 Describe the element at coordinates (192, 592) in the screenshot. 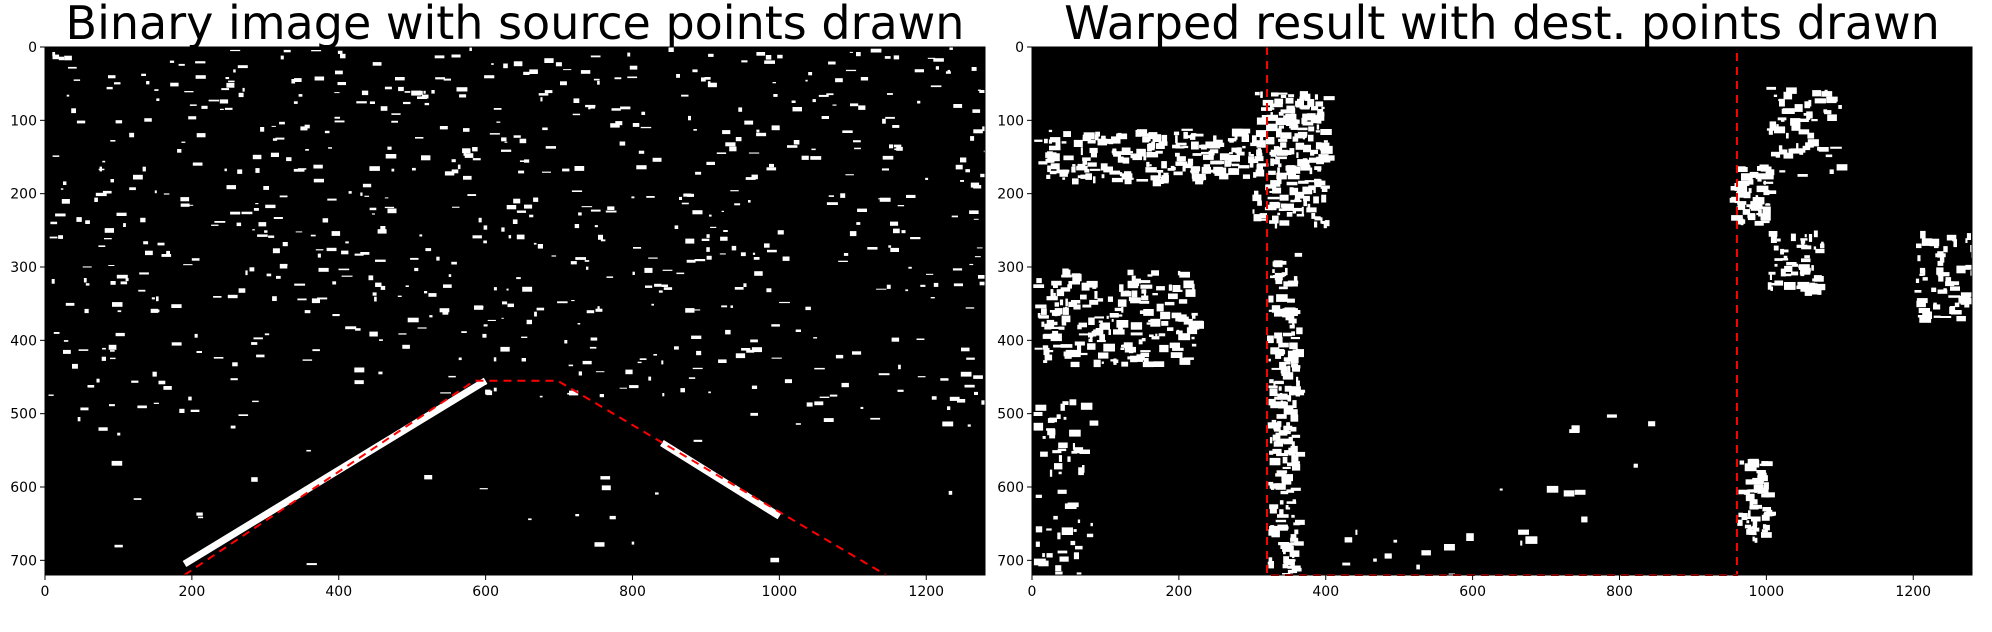

I see `x-tick-label: 200` at that location.